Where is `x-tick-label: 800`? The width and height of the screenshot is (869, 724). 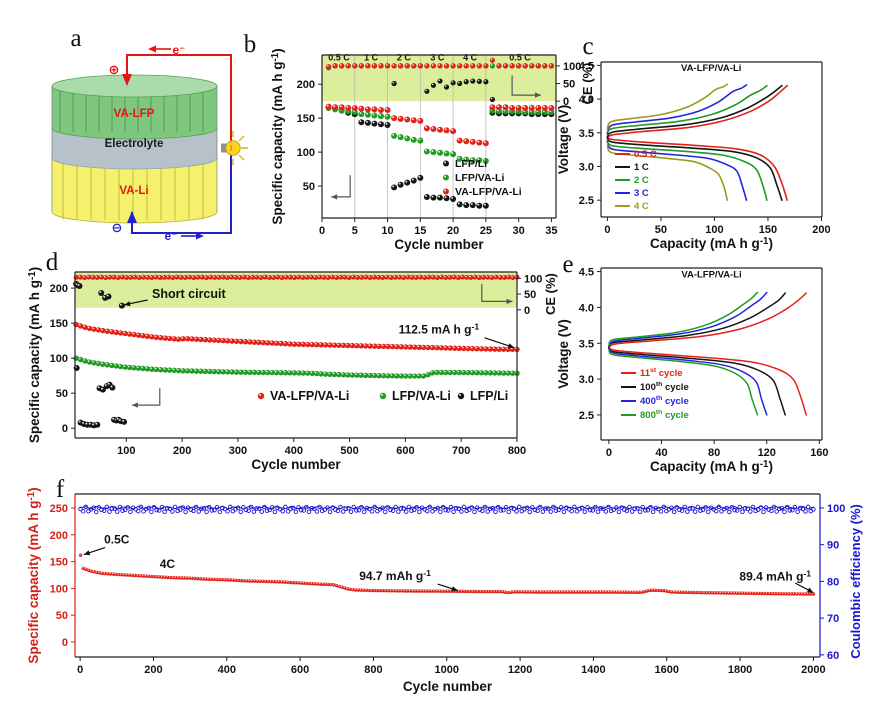
x-tick-label: 800 is located at coordinates (517, 451).